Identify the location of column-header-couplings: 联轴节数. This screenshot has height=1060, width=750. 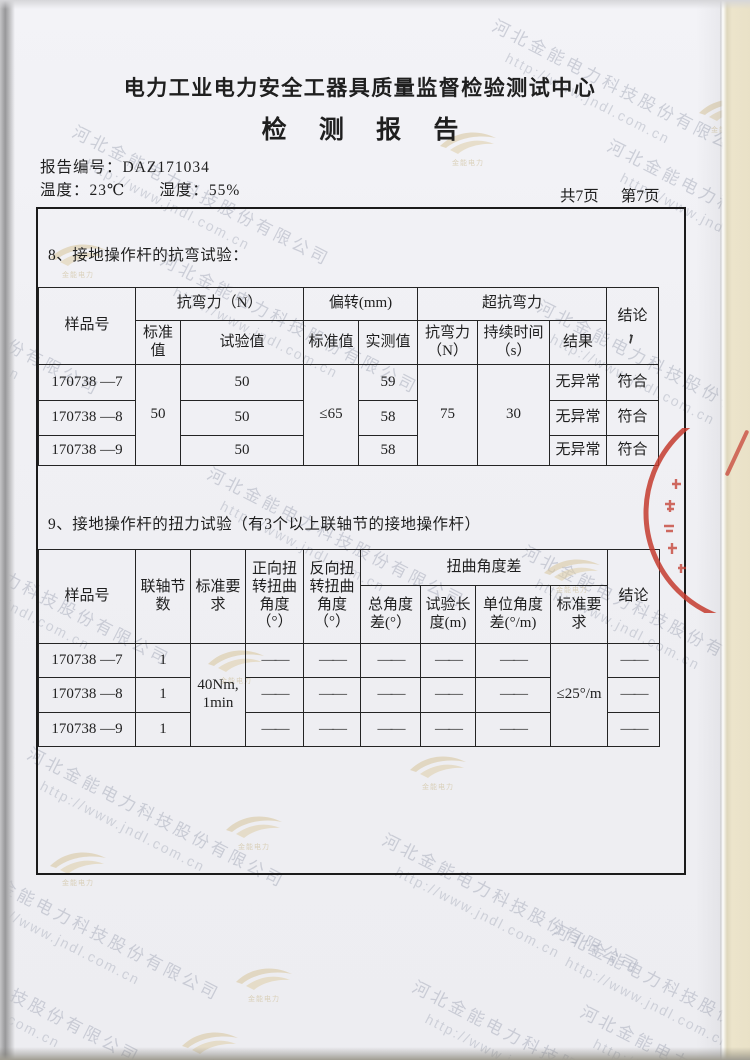
(163, 596).